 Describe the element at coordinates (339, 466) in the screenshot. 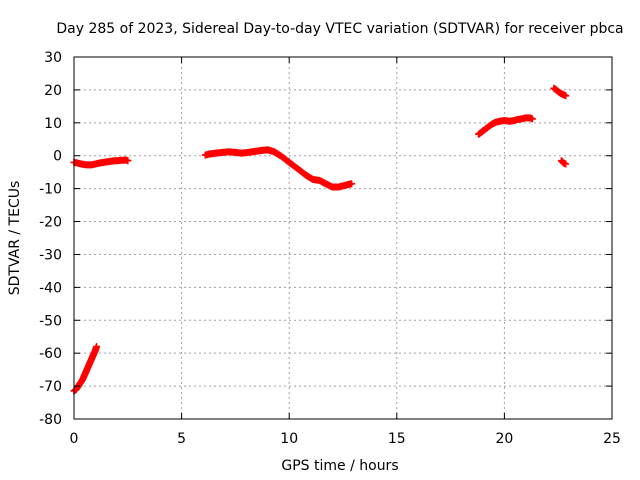

I see `x-axis-label: GPS time / hours` at that location.